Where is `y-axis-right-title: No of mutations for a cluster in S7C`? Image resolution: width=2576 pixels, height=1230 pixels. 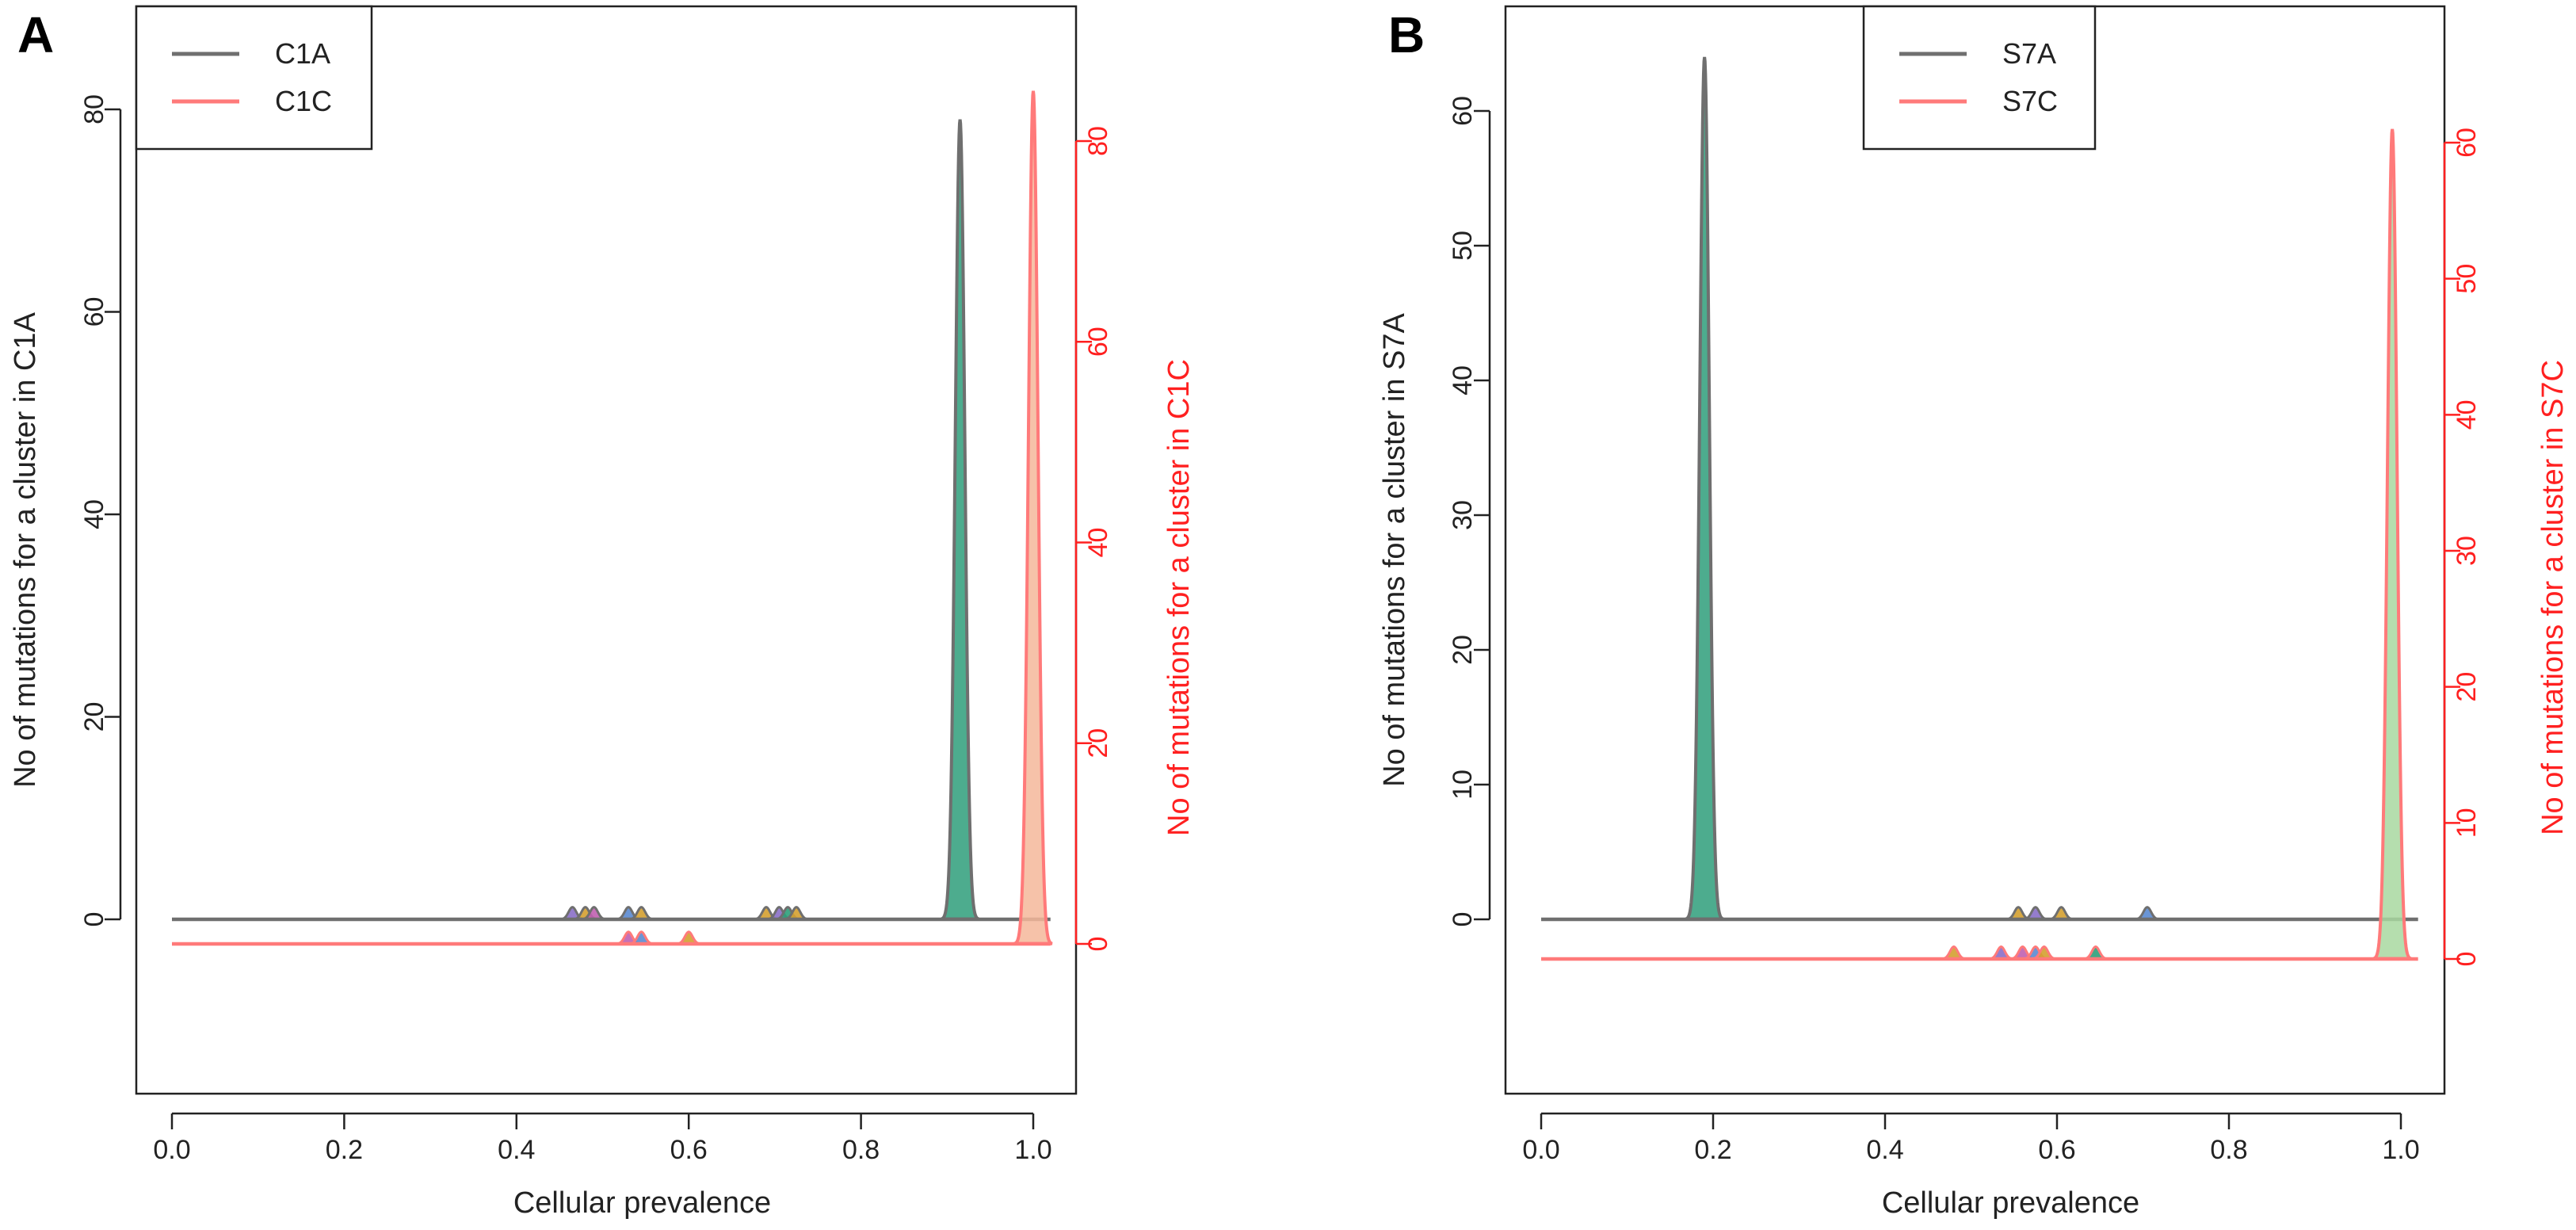 y-axis-right-title: No of mutations for a cluster in S7C is located at coordinates (2553, 597).